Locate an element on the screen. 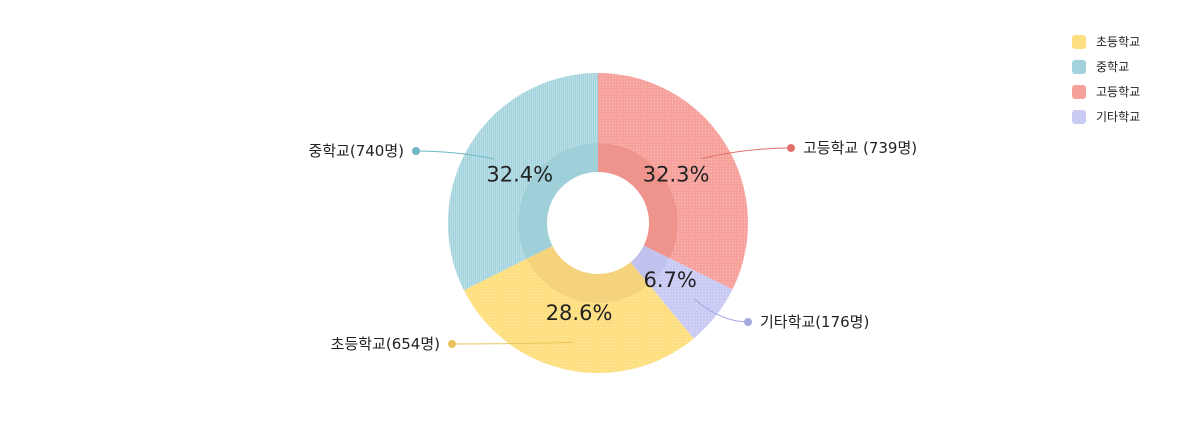  callout-label-other-school: 기타학교(176명) is located at coordinates (814, 322).